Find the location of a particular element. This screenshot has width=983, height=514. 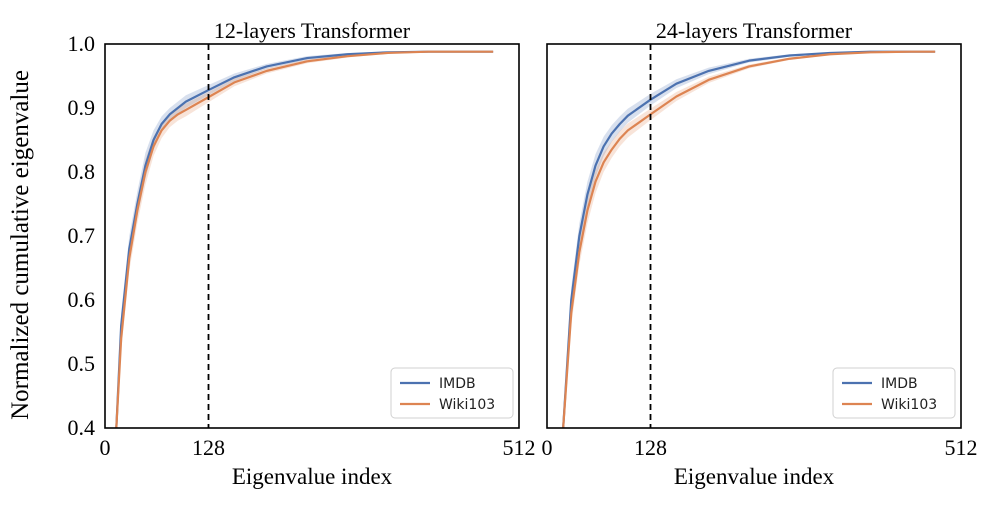

y-tick-label: 0.5 is located at coordinates (82, 363).